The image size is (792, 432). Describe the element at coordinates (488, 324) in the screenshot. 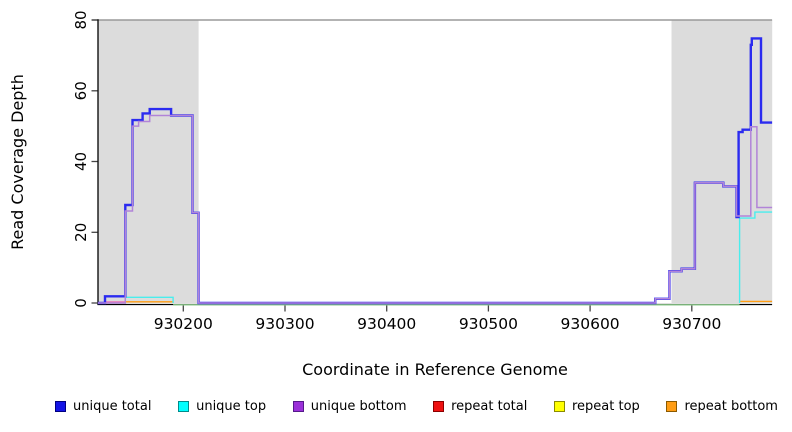

I see `x-tick-label: 930500` at that location.